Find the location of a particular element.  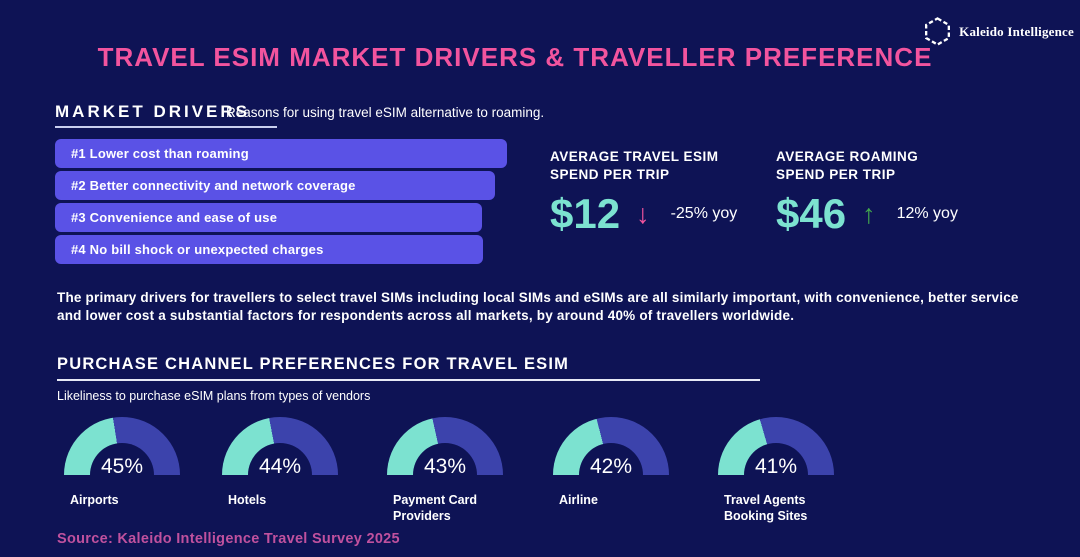

driver-bar-label: #3 Convenience and ease of use is located at coordinates (174, 217).